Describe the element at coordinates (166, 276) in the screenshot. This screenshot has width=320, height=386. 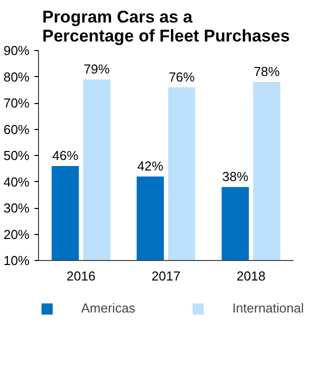
I see `x-tick-label: 2017` at that location.